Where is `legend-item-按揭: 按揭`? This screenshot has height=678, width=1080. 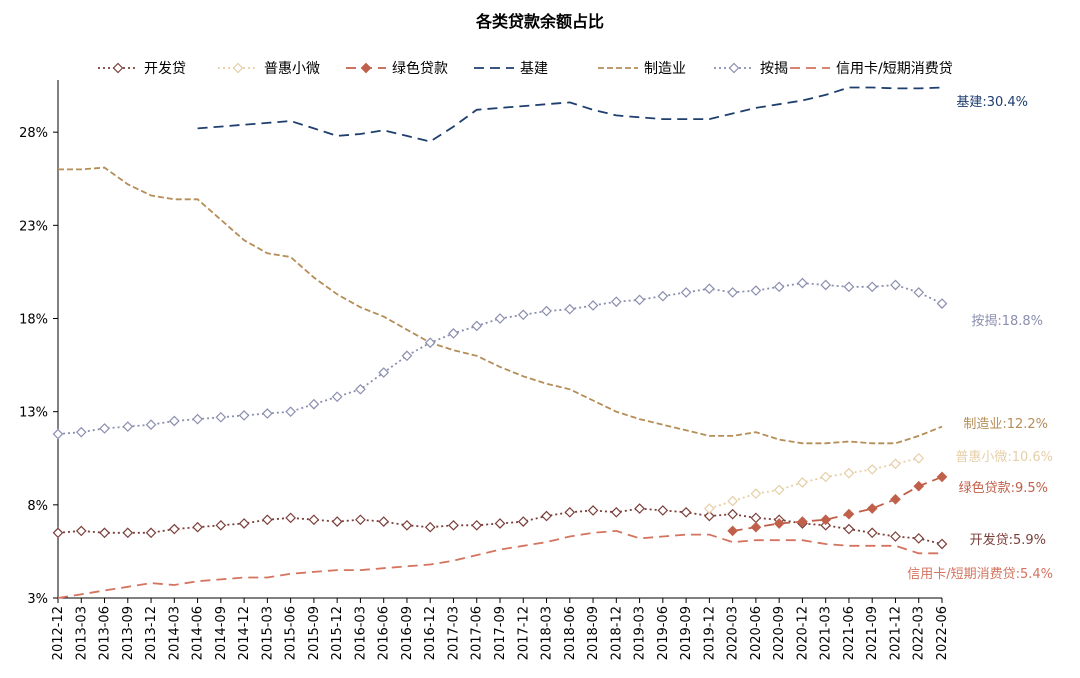
legend-item-按揭: 按揭 is located at coordinates (751, 69).